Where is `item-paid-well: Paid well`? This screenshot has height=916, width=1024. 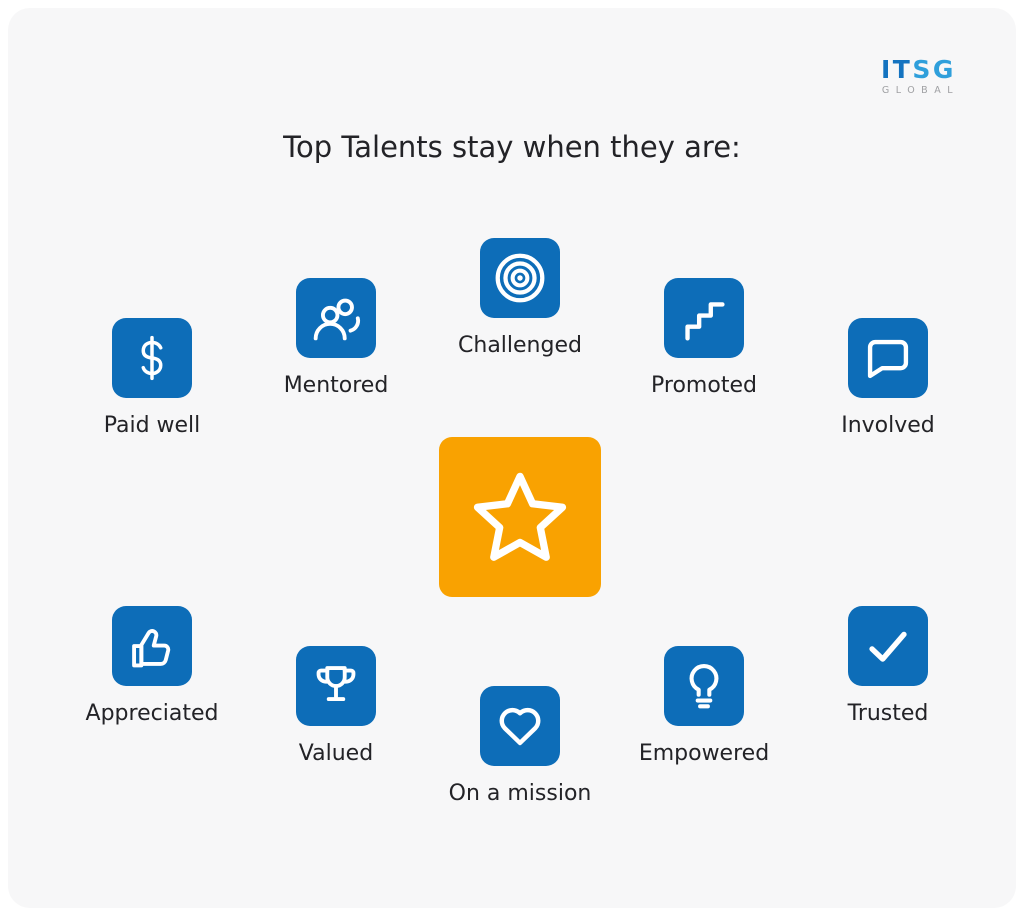
item-paid-well: Paid well is located at coordinates (152, 378).